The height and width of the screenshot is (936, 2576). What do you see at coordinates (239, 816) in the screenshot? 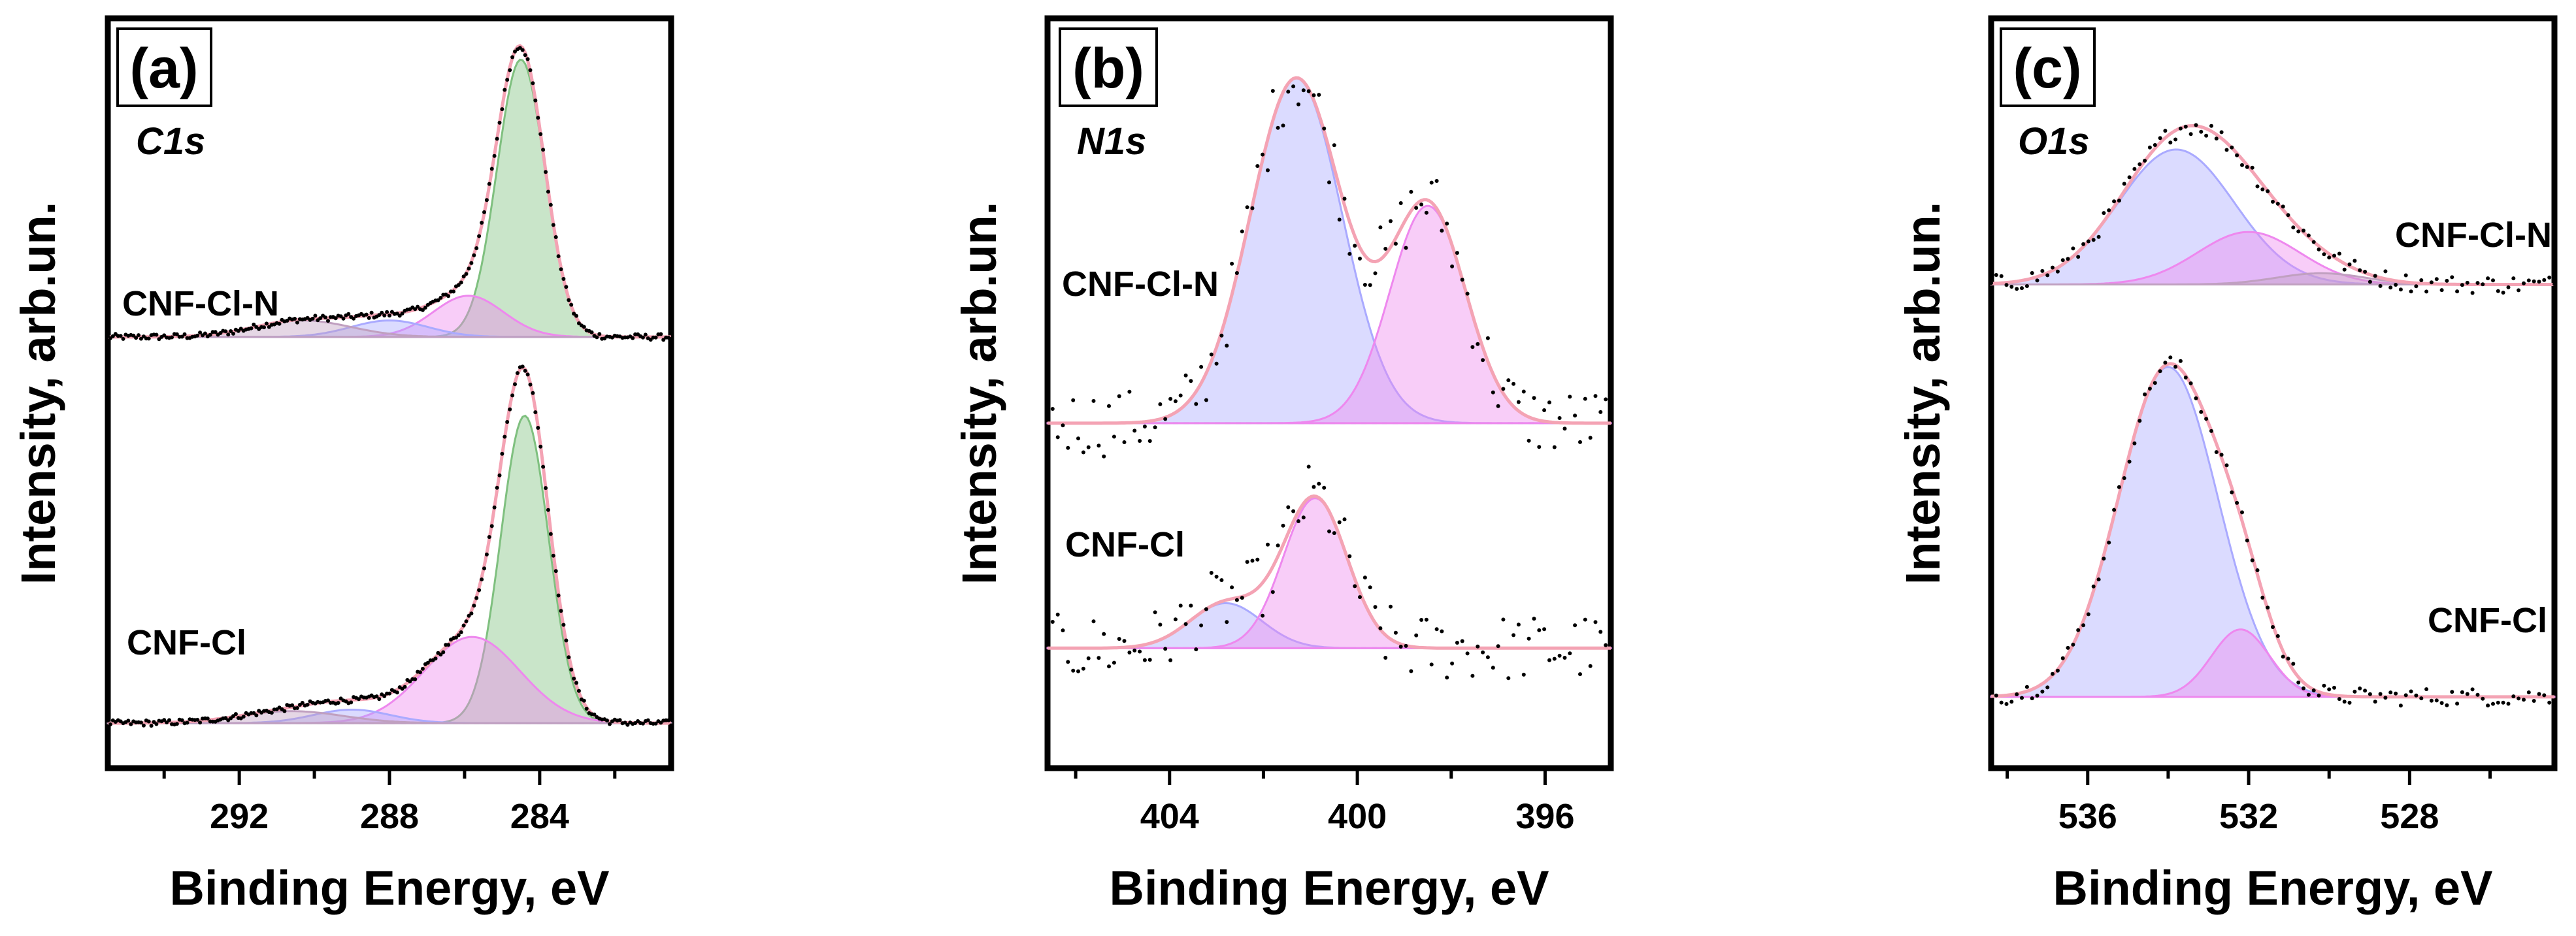
I see `tick-label: 292` at bounding box center [239, 816].